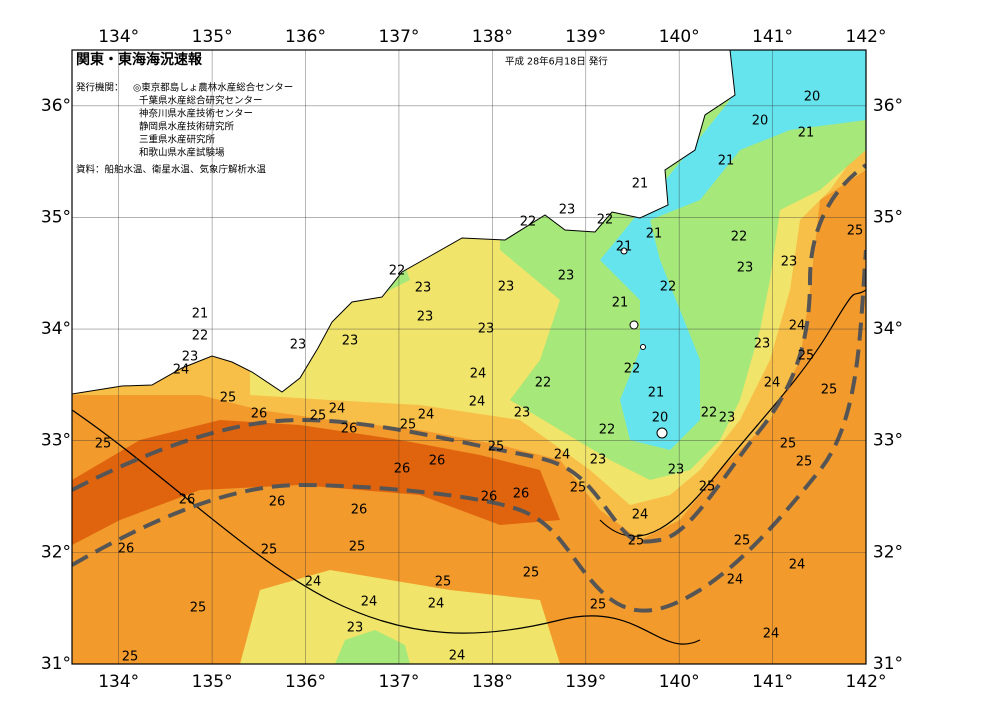  I want to click on lat-label: 33°, so click(56, 441).